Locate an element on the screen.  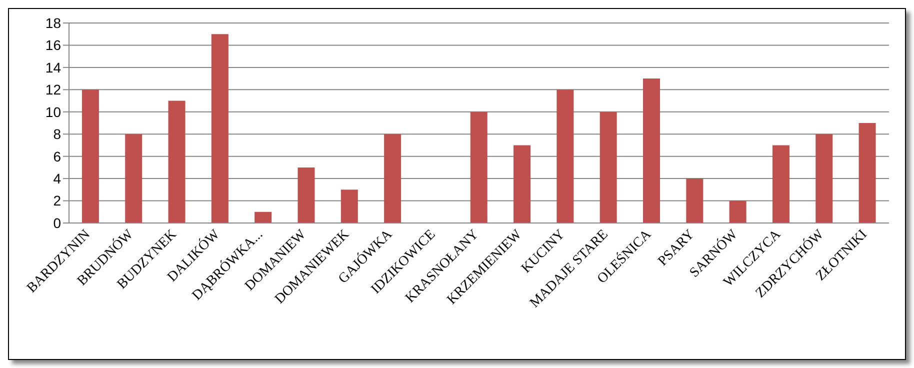
y-tick-label: 6 is located at coordinates (57, 156).